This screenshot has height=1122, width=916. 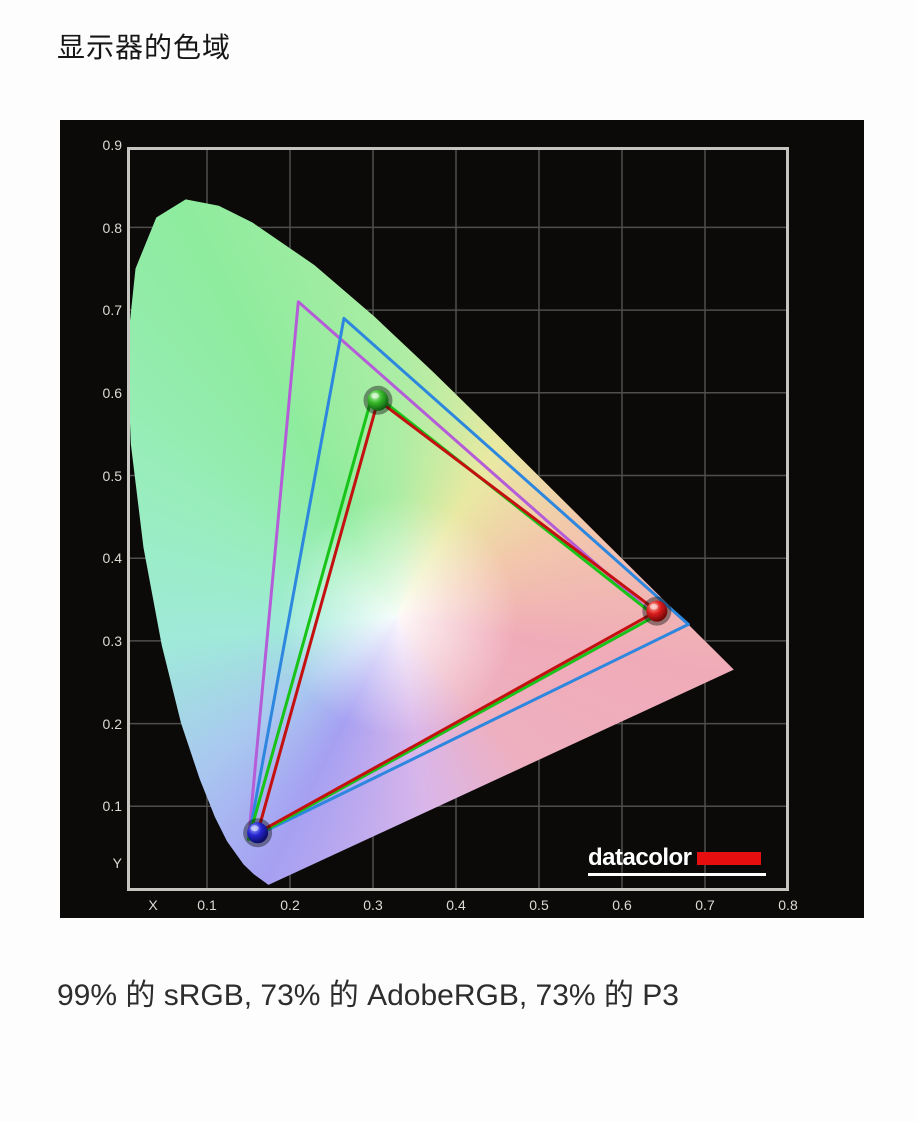 I want to click on y-tick-label: 0.5, so click(x=112, y=476).